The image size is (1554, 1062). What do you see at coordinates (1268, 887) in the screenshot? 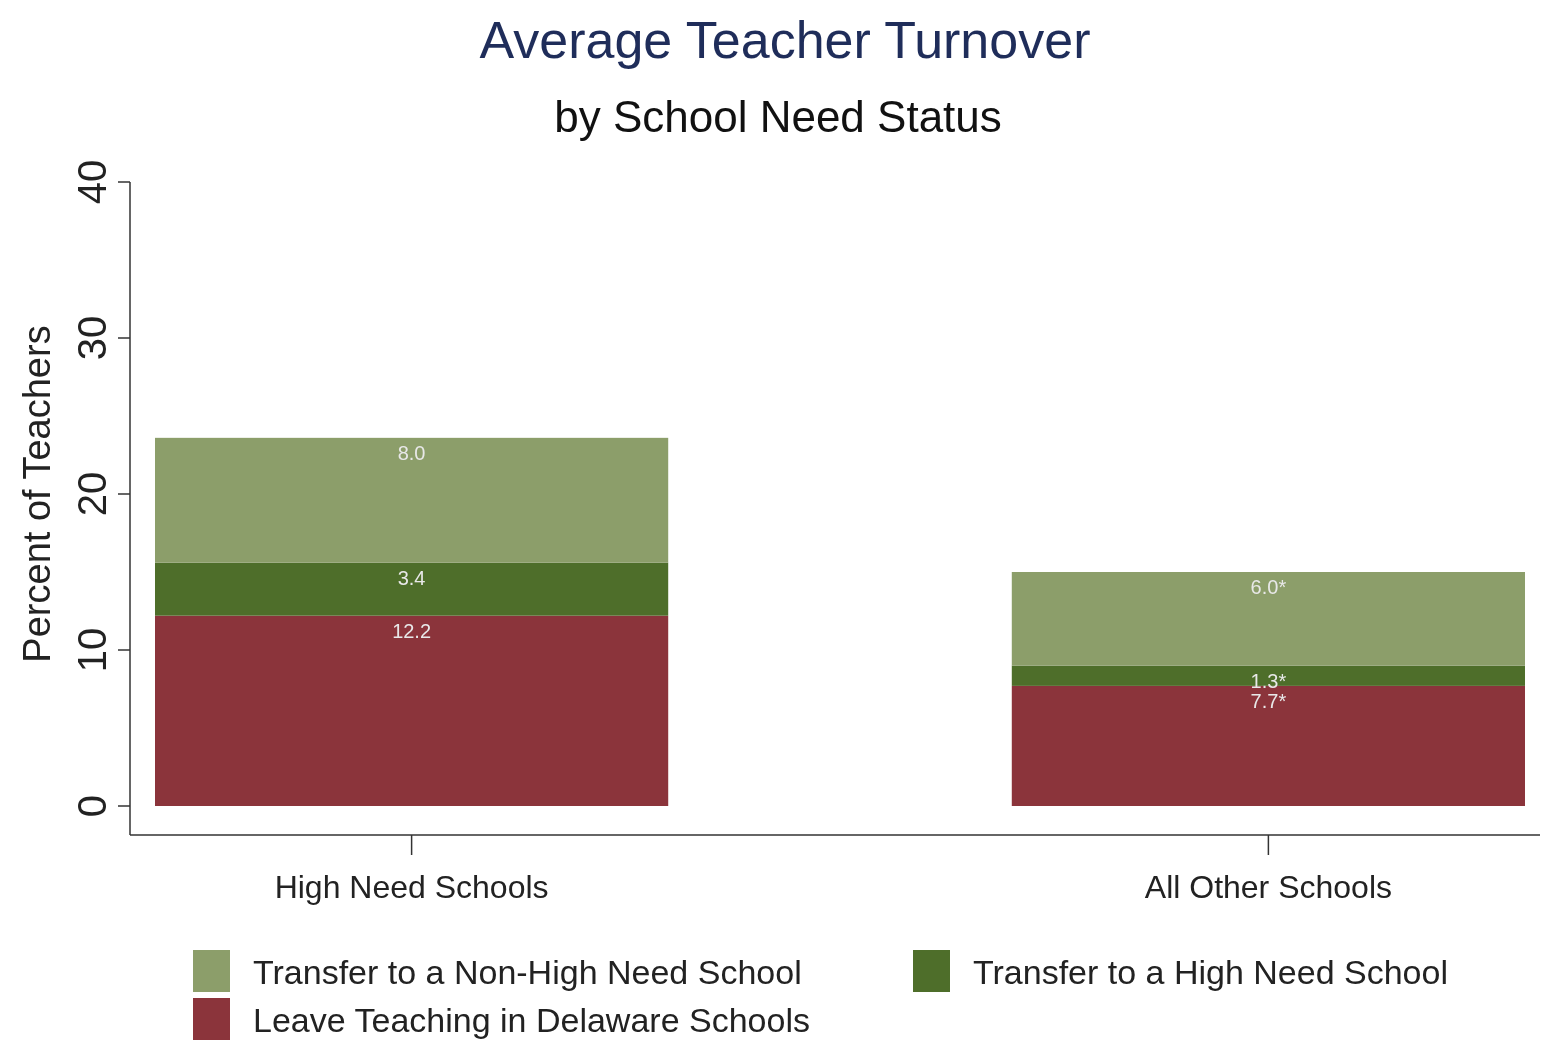
I see `x-tick-label: All Other Schools` at bounding box center [1268, 887].